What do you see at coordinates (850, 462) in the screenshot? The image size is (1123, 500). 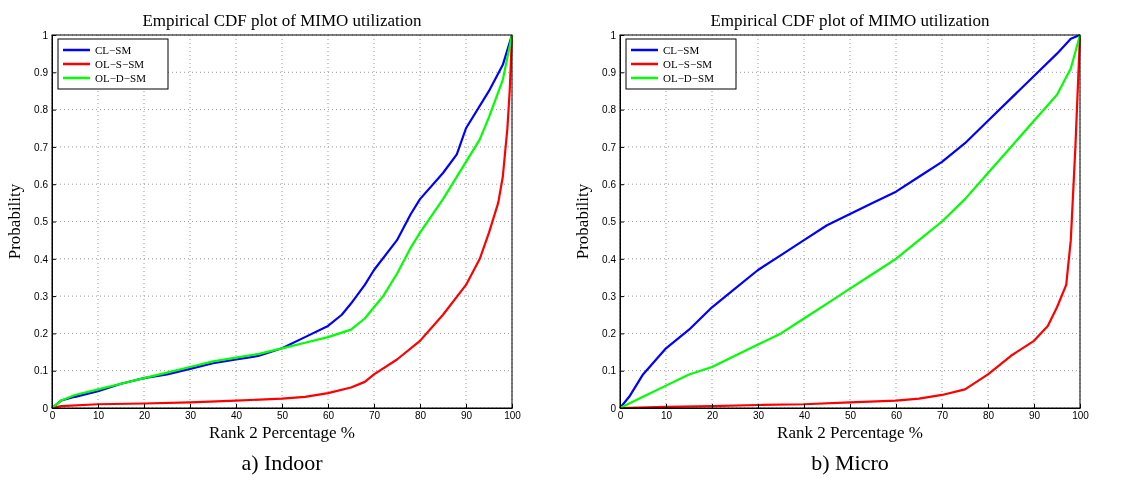 I see `text: b) Micro` at bounding box center [850, 462].